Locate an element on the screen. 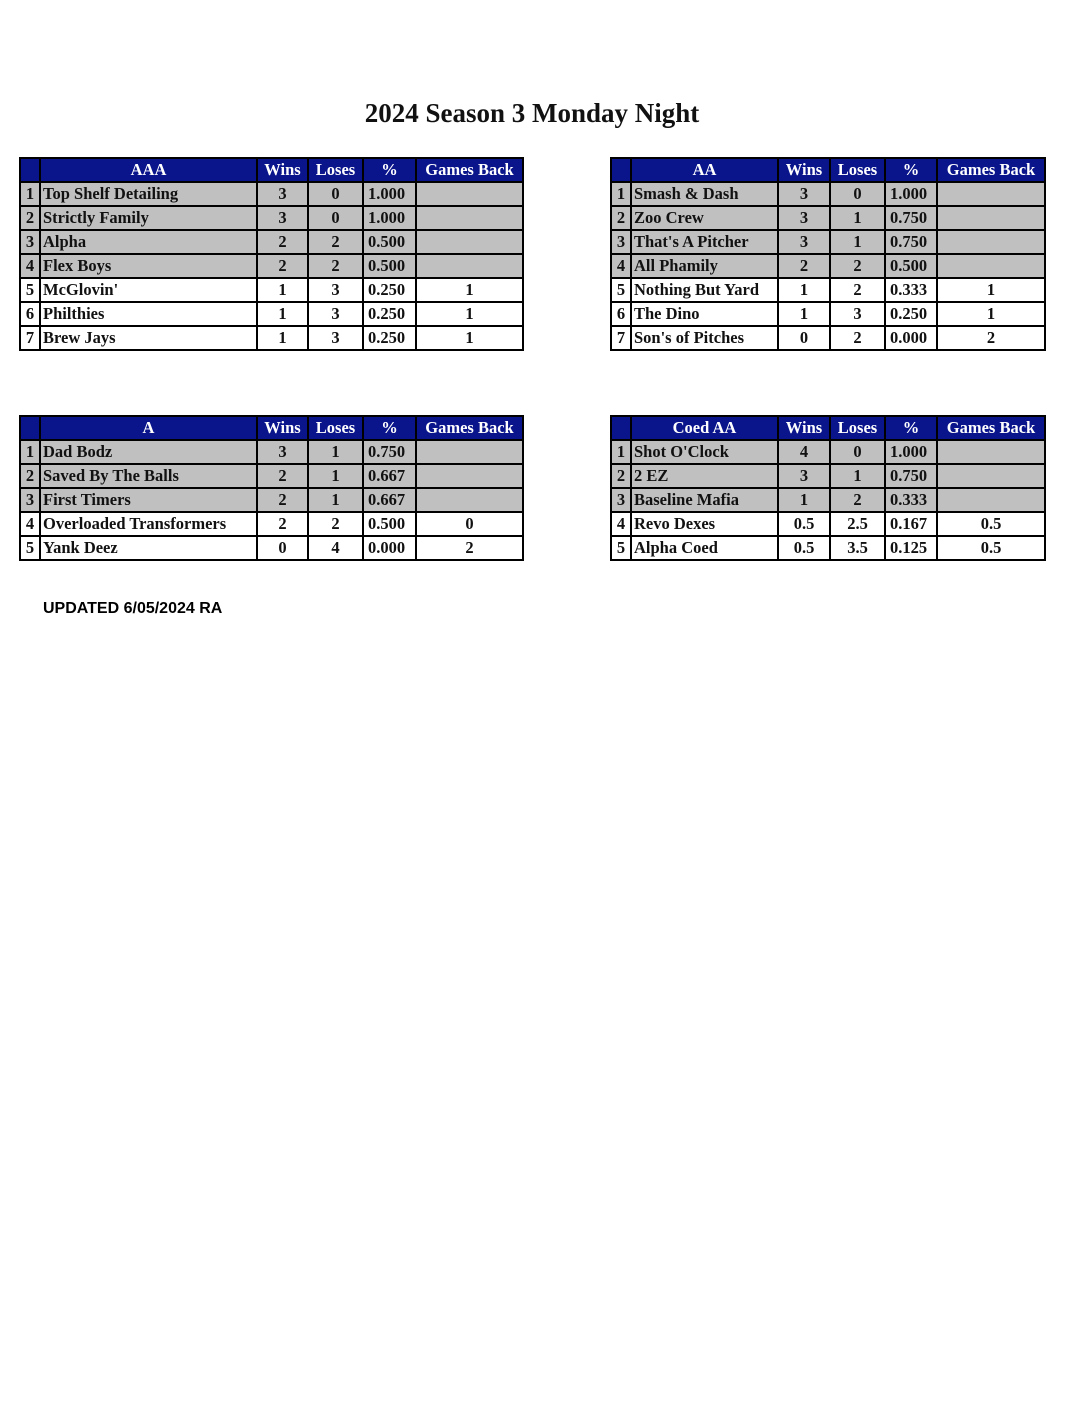 The width and height of the screenshot is (1088, 1408). pct-cell: 0.250 is located at coordinates (389, 290).